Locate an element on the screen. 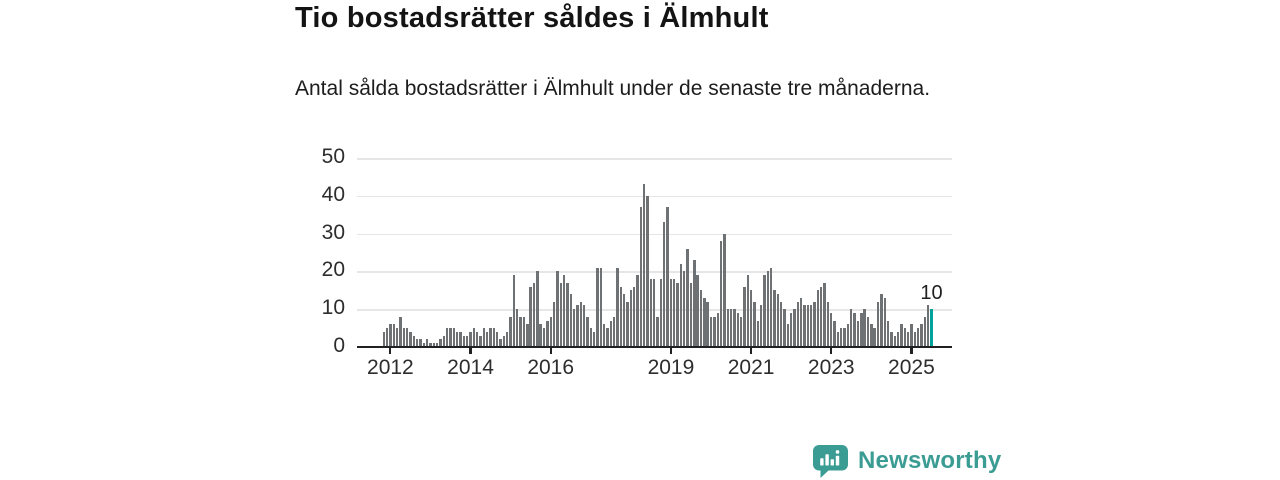 The height and width of the screenshot is (480, 1280). x-axis-label-2019: 2019 is located at coordinates (671, 367).